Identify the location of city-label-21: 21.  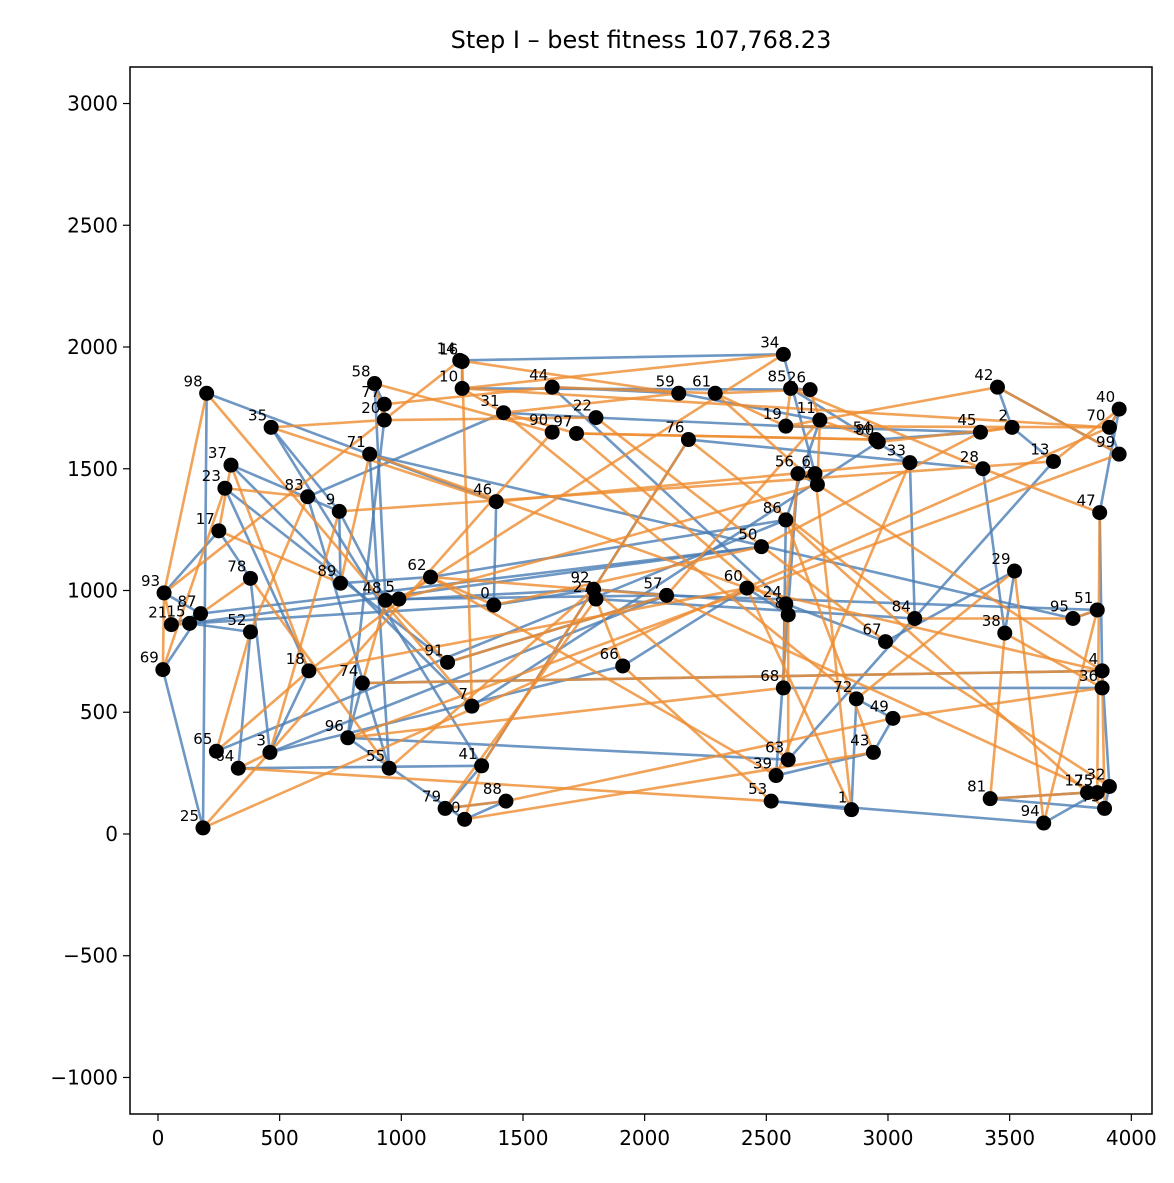
(157, 613).